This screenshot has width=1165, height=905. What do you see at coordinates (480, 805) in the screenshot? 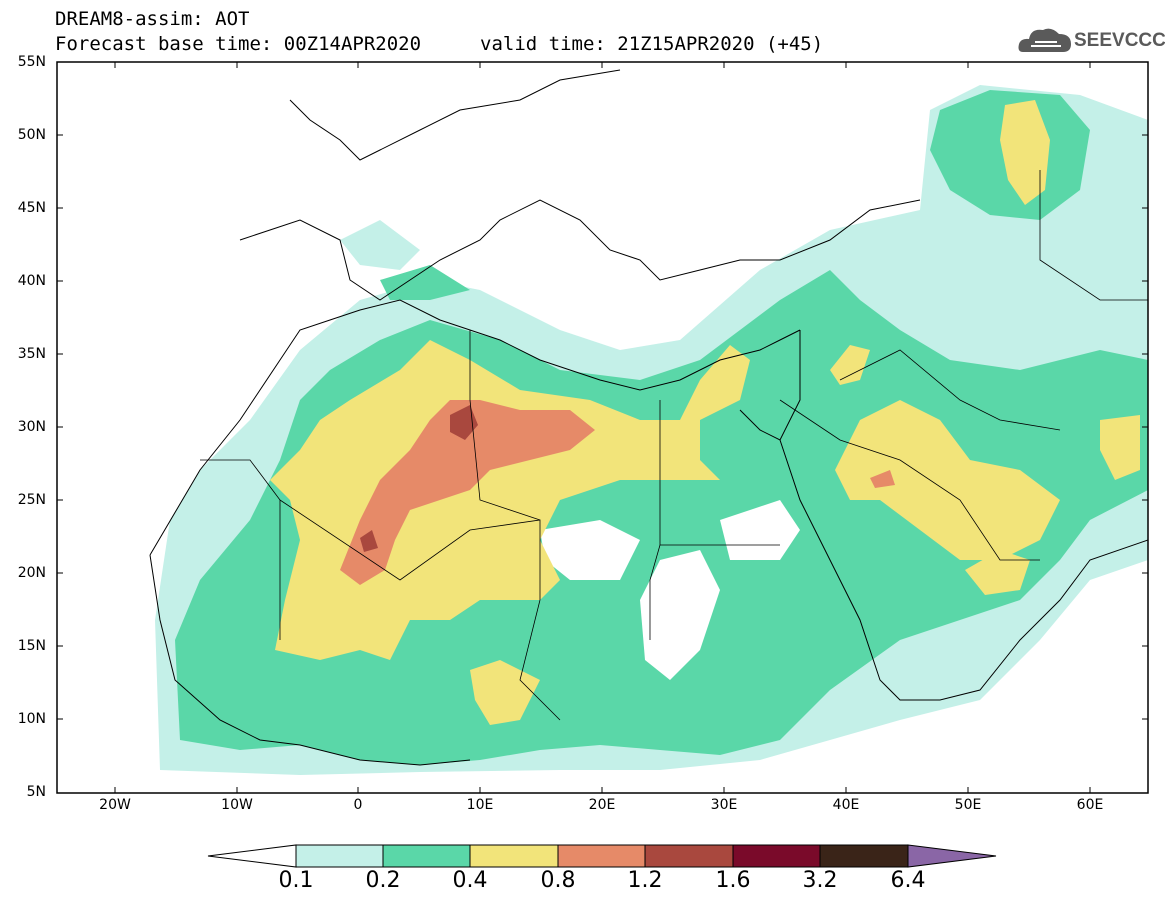
I see `lon-label: 10E` at bounding box center [480, 805].